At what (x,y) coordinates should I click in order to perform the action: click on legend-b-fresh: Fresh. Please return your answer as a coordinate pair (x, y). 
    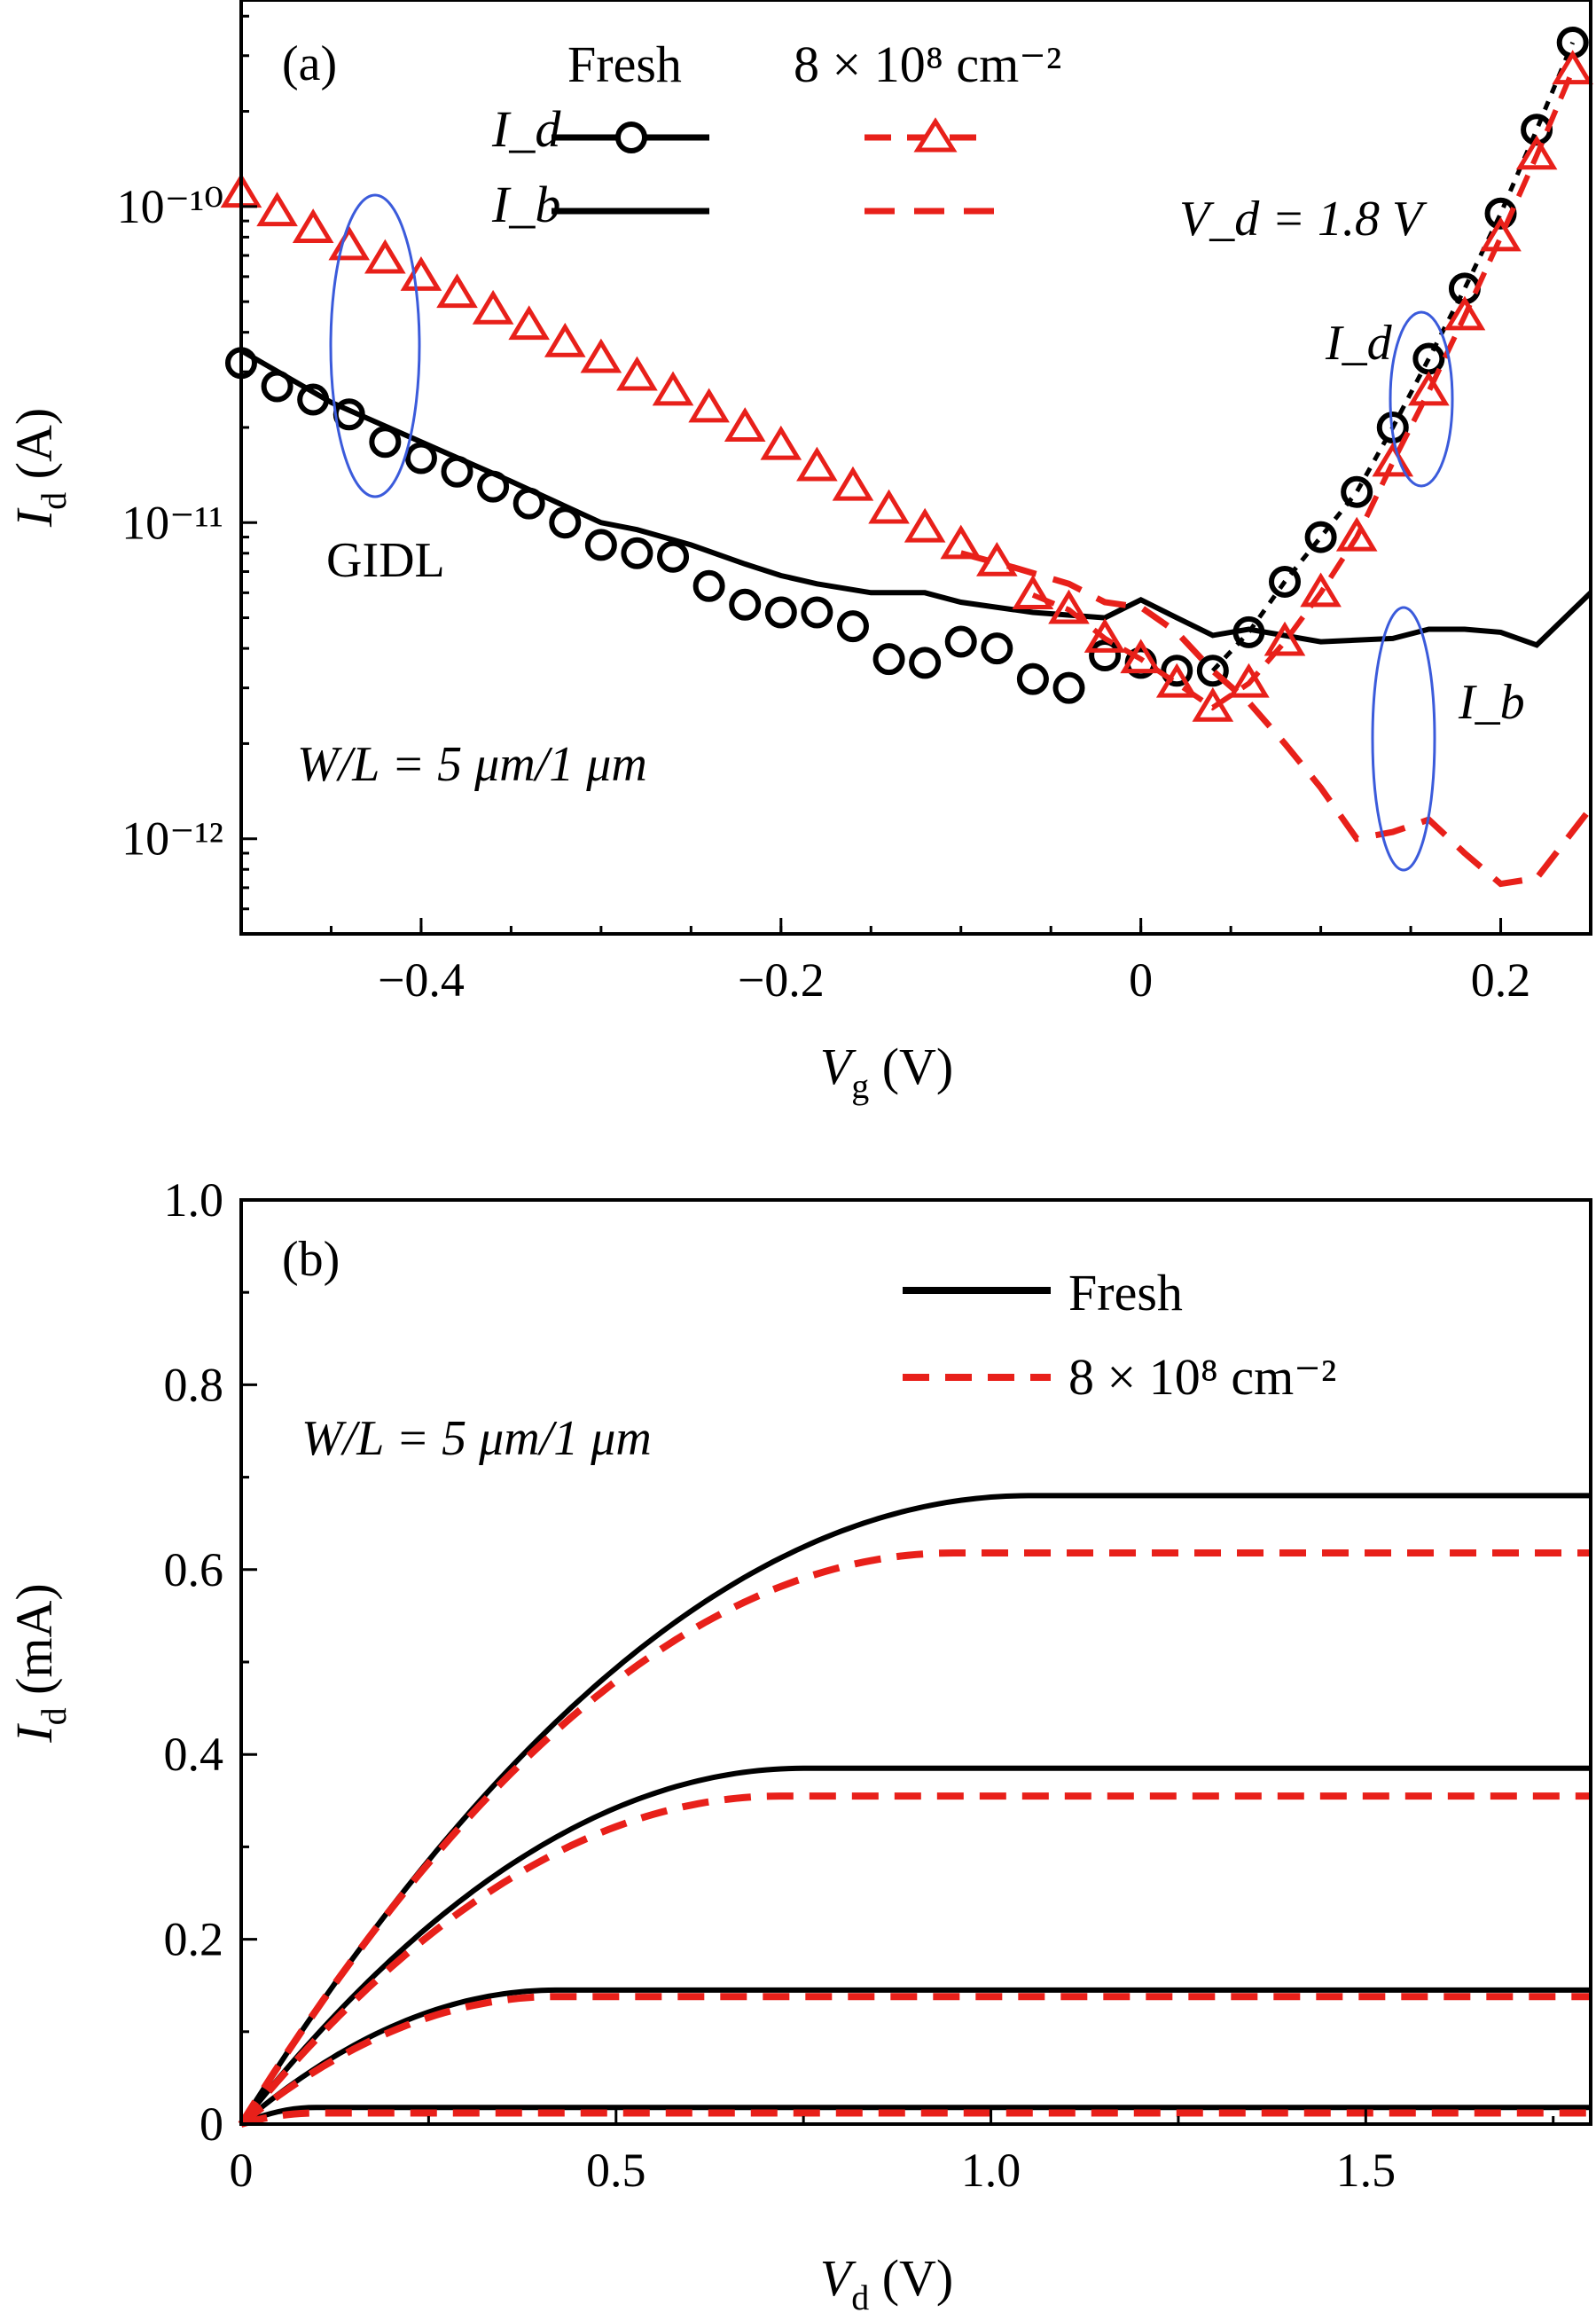
    Looking at the image, I should click on (1125, 1292).